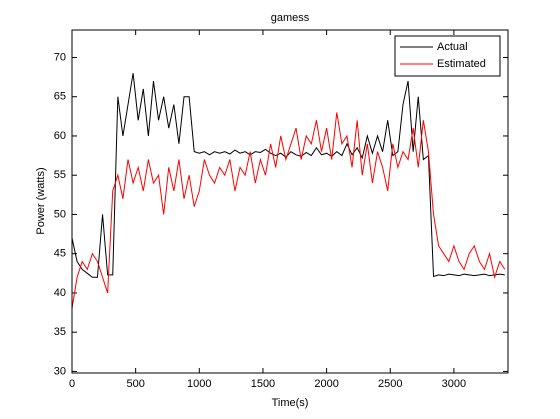  Describe the element at coordinates (135, 384) in the screenshot. I see `x-tick-label: 500` at that location.